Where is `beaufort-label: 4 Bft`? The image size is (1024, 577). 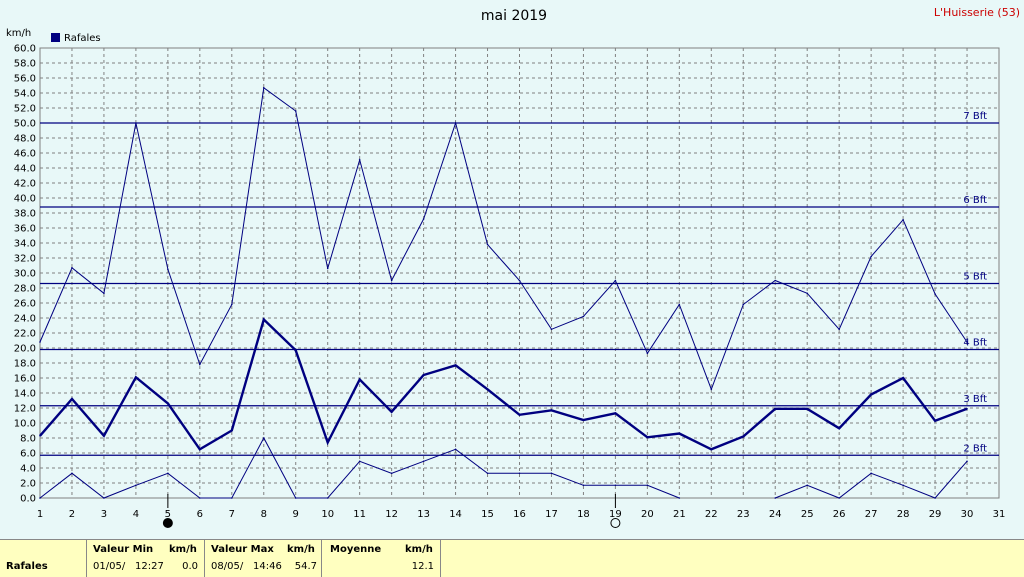 beaufort-label: 4 Bft is located at coordinates (975, 343).